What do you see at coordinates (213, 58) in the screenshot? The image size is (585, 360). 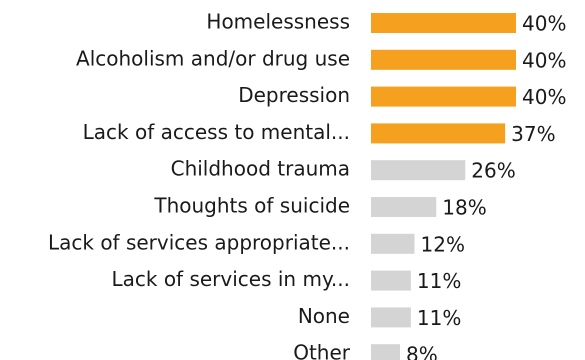 I see `category-label: Alcoholism and/or drug use` at bounding box center [213, 58].